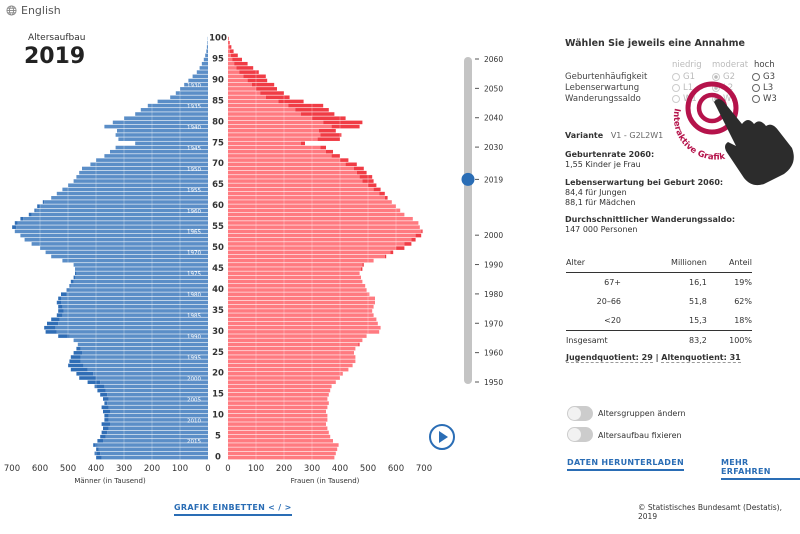 The width and height of the screenshot is (800, 534). What do you see at coordinates (468, 179) in the screenshot?
I see `slider-knob` at bounding box center [468, 179].